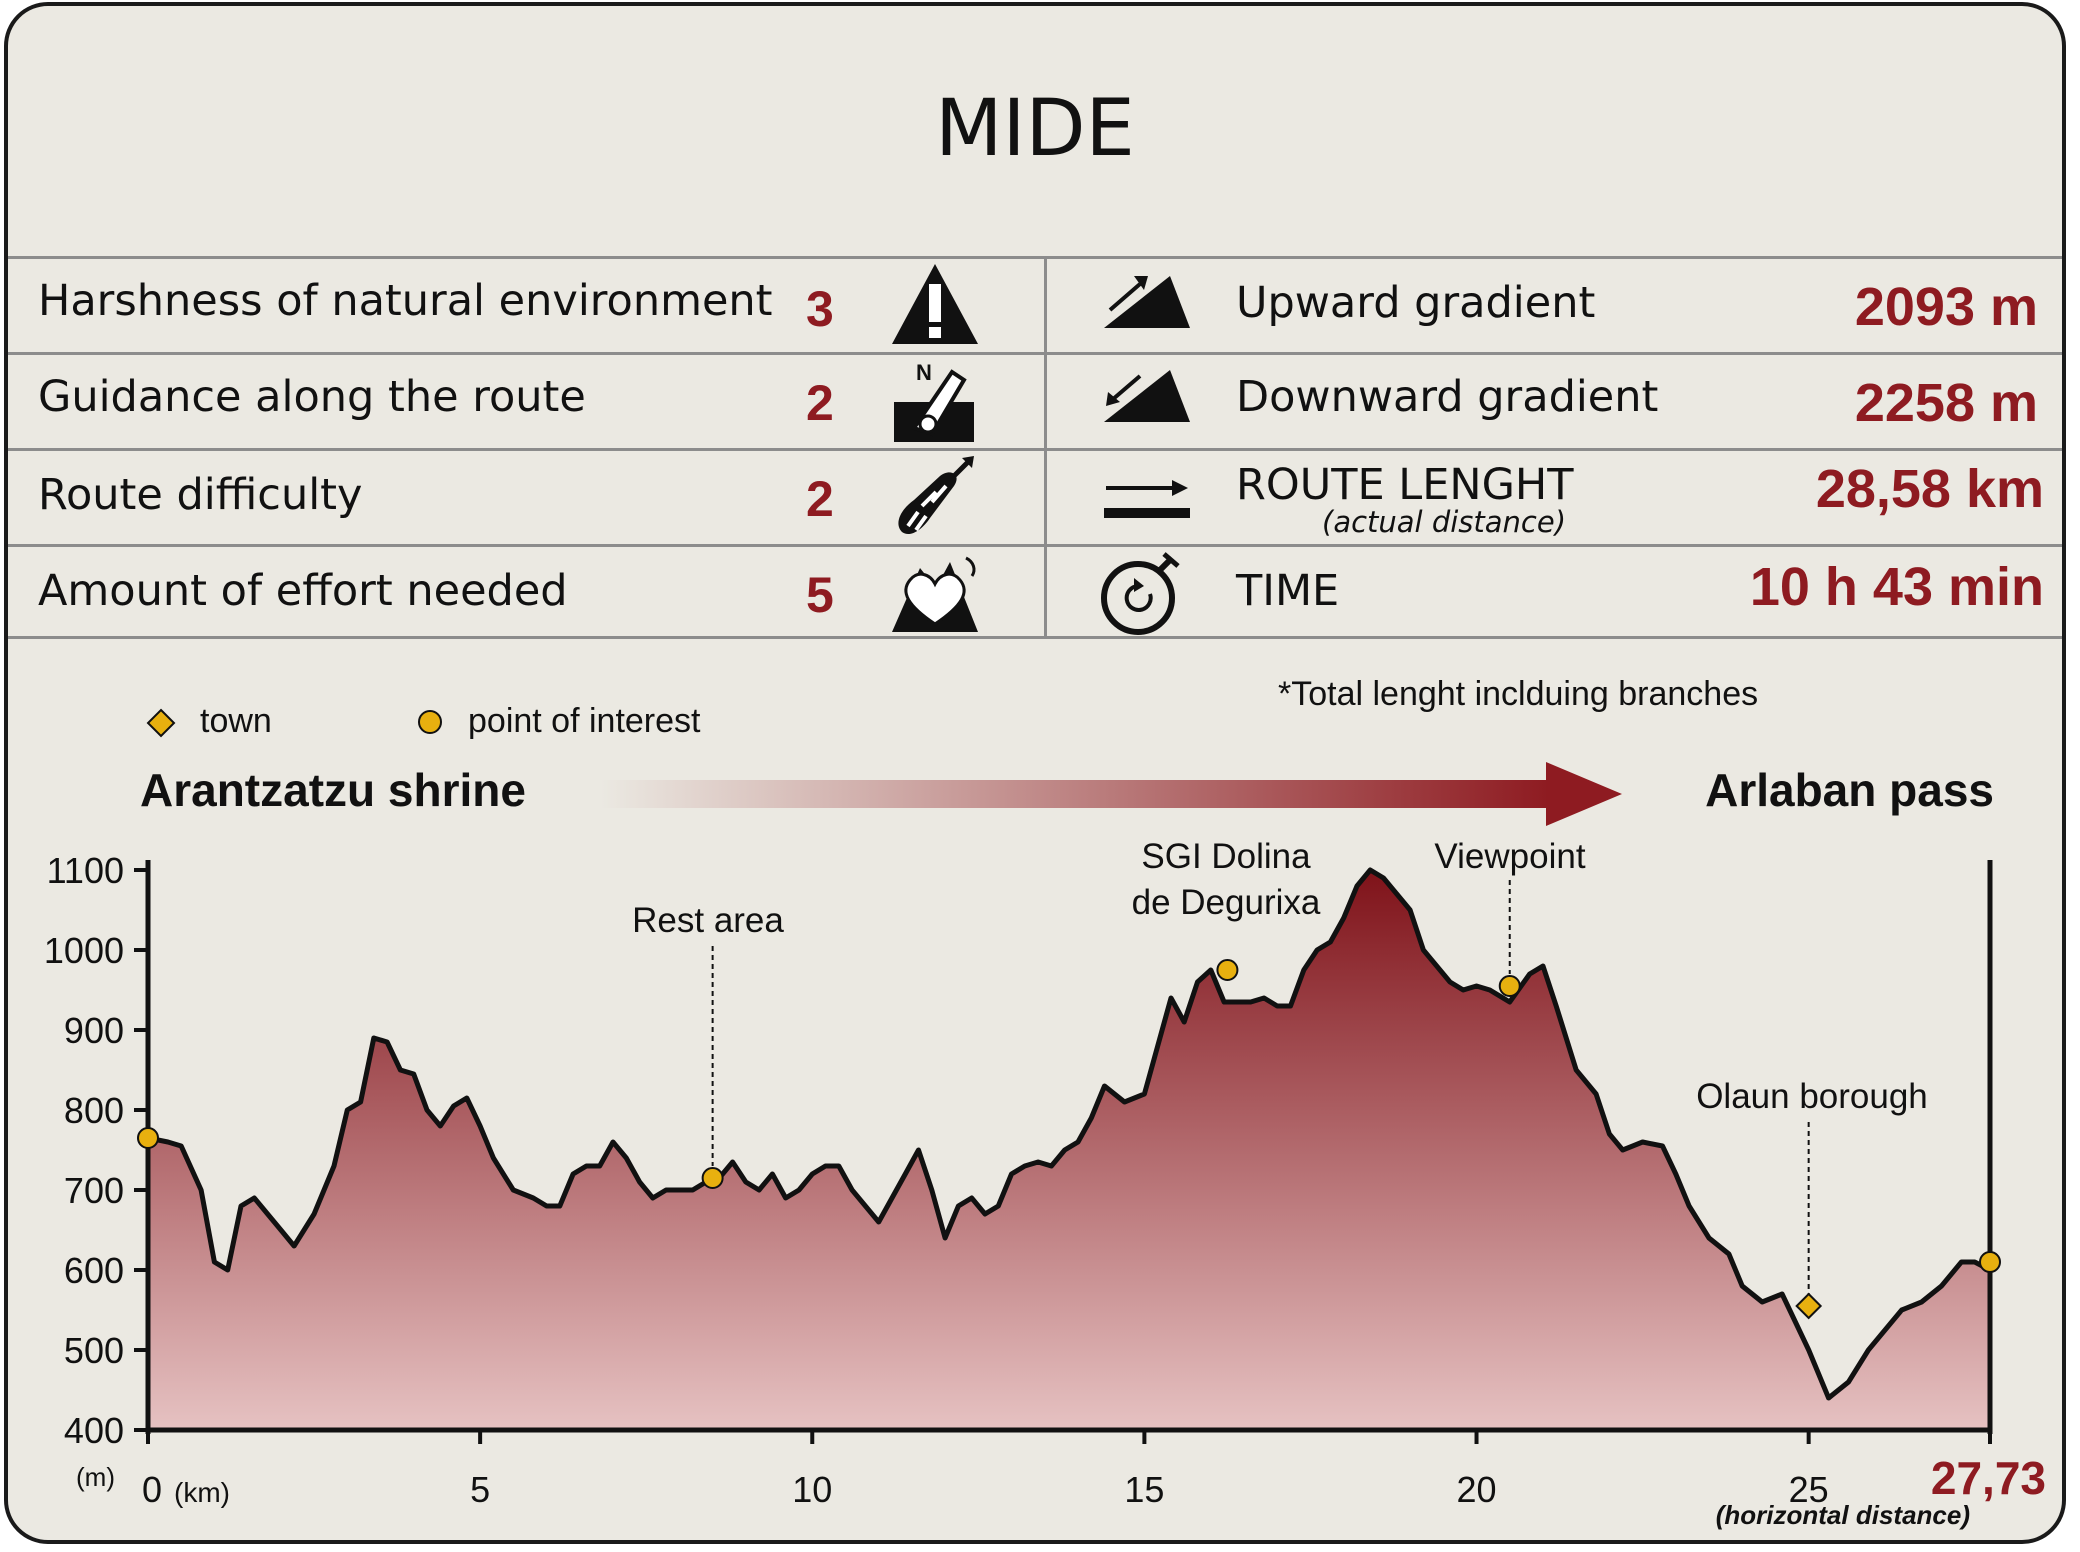 This screenshot has height=1552, width=2080. Describe the element at coordinates (708, 920) in the screenshot. I see `annotation-label: Rest area` at that location.